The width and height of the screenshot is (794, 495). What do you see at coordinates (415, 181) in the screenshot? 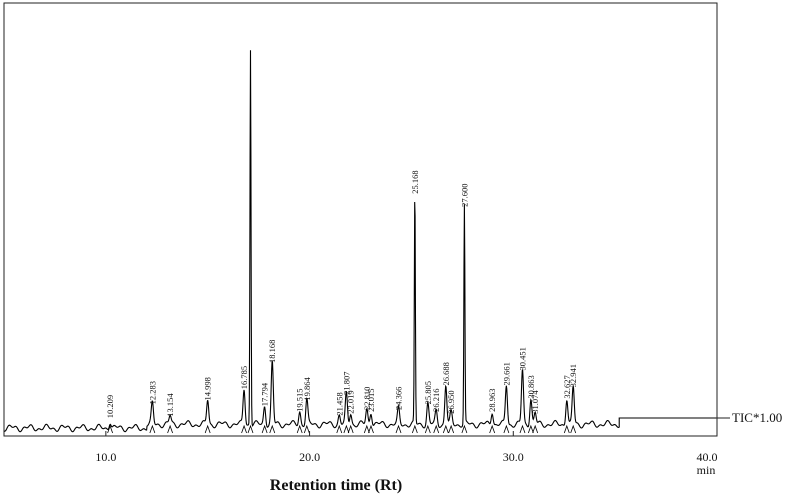
I see `peak-label-16: 25.168` at bounding box center [415, 181].